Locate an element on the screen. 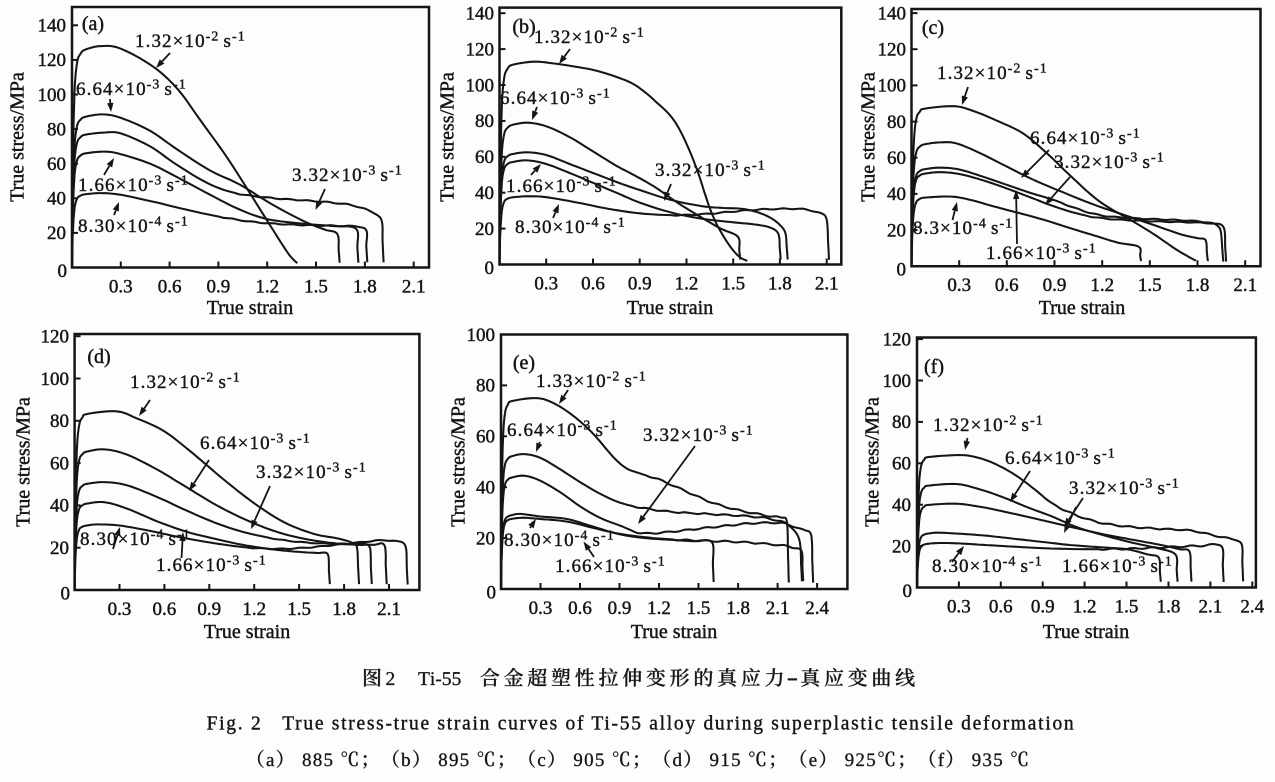 This screenshot has height=782, width=1275. svg-text: (f) is located at coordinates (934, 367).